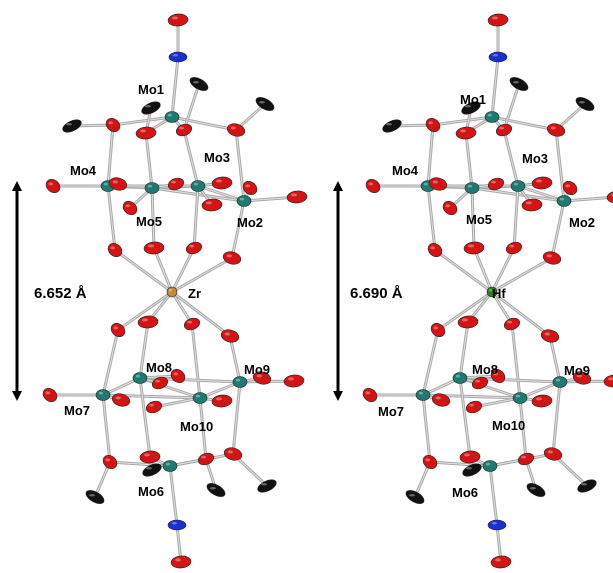  Describe the element at coordinates (250, 222) in the screenshot. I see `label-mo2: Mo2` at that location.